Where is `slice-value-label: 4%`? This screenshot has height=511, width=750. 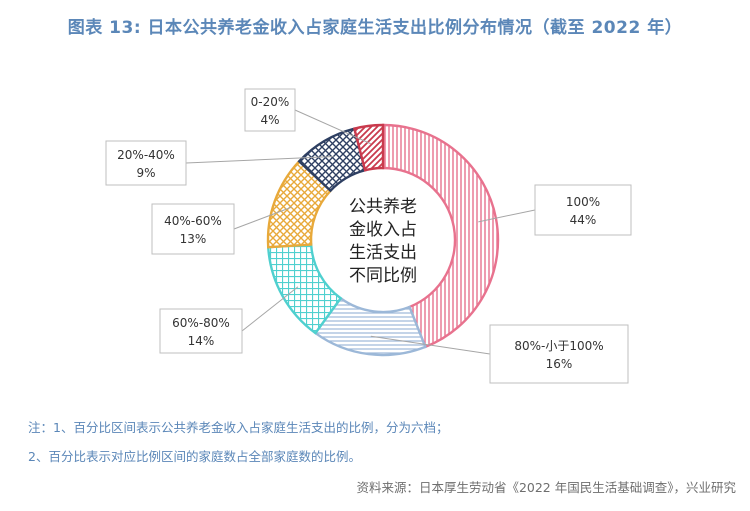 slice-value-label: 4% is located at coordinates (269, 120).